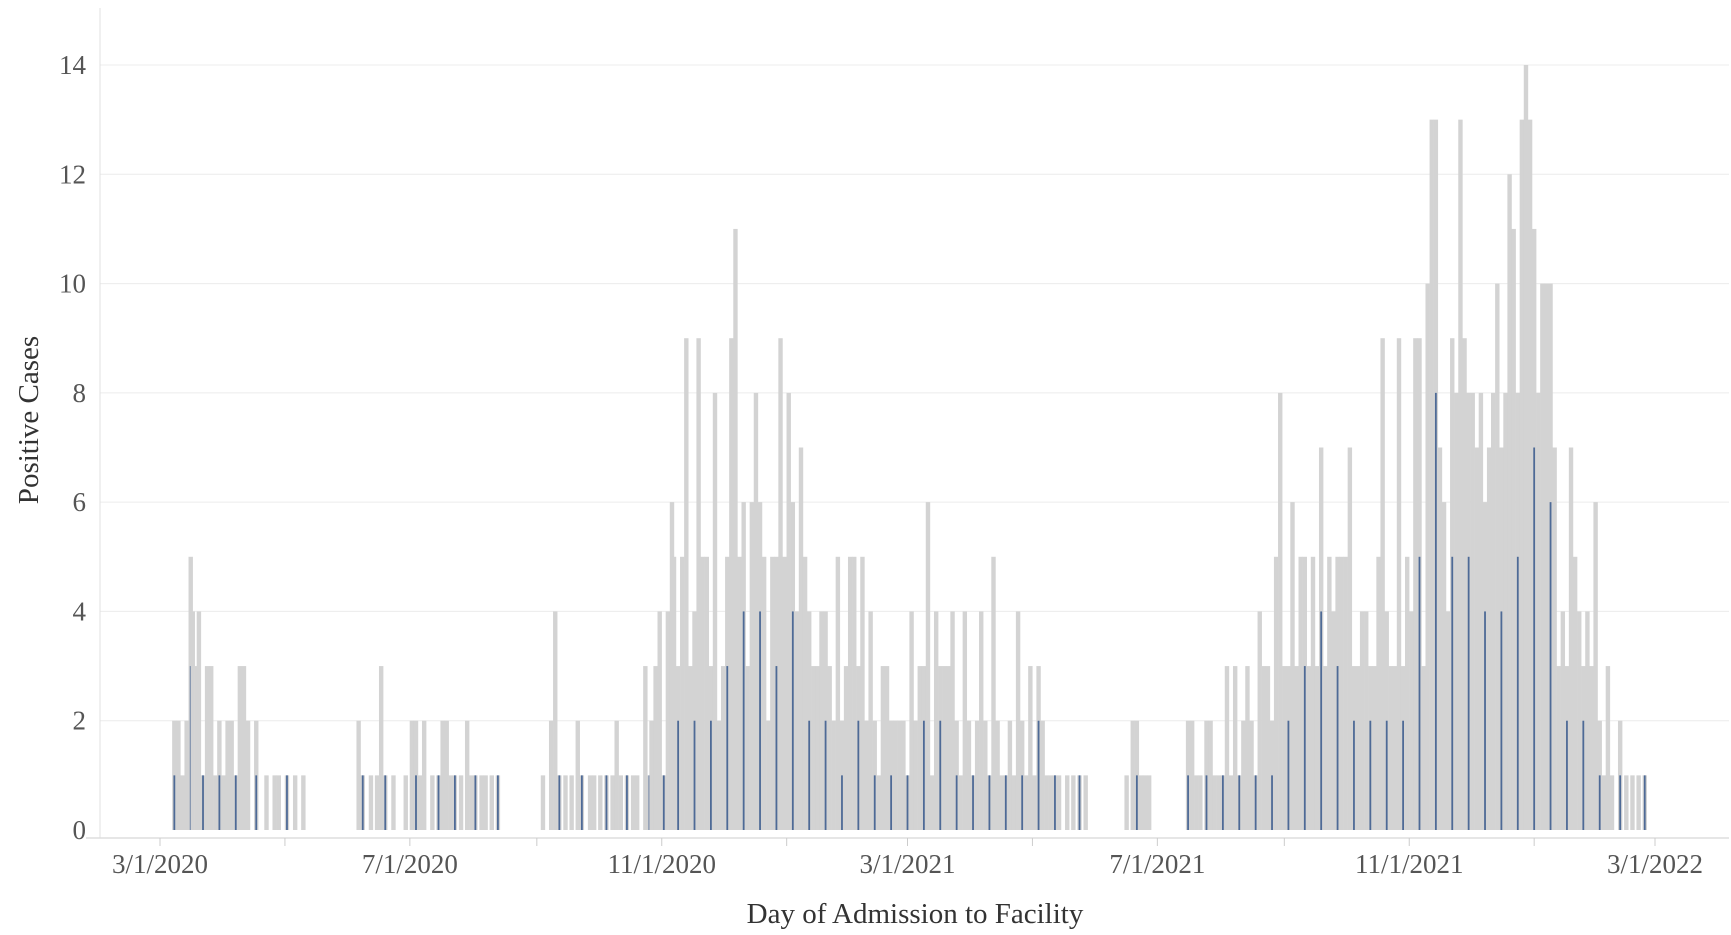 This screenshot has width=1731, height=935. Describe the element at coordinates (80, 502) in the screenshot. I see `y-tick-label-6: 6` at that location.